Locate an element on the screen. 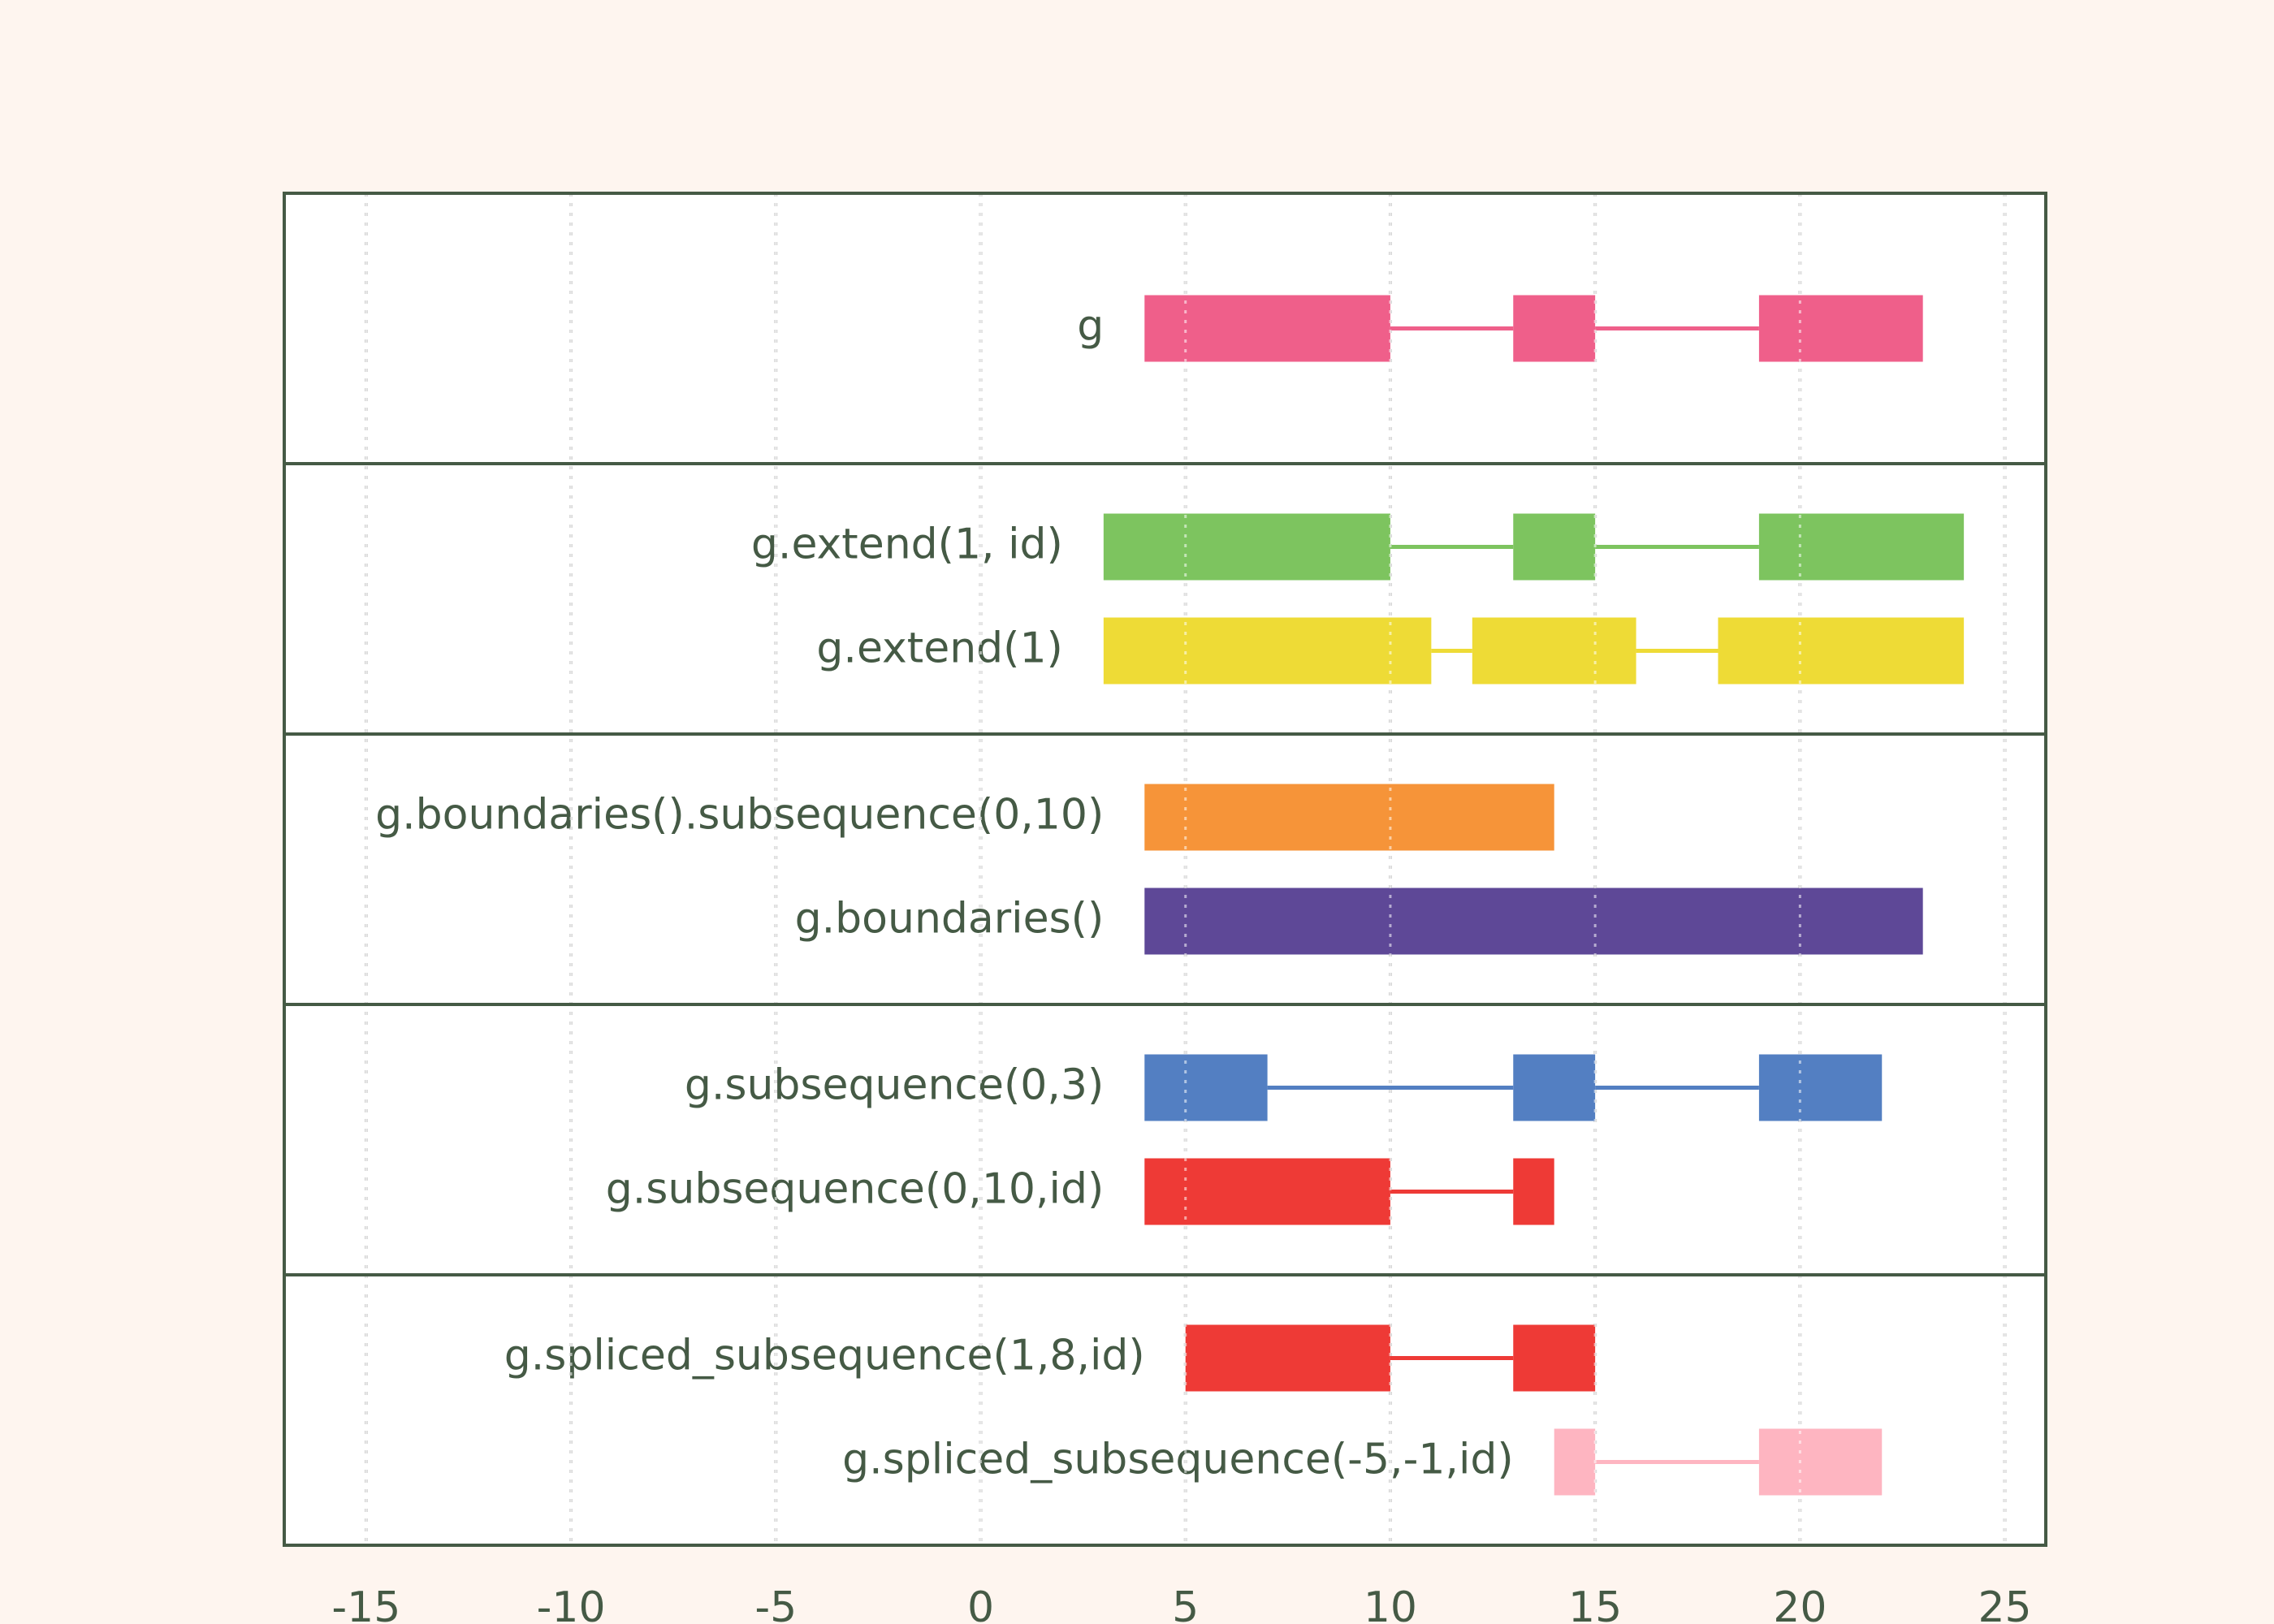  row-2-2-label: g.extend(1) is located at coordinates (939, 649).